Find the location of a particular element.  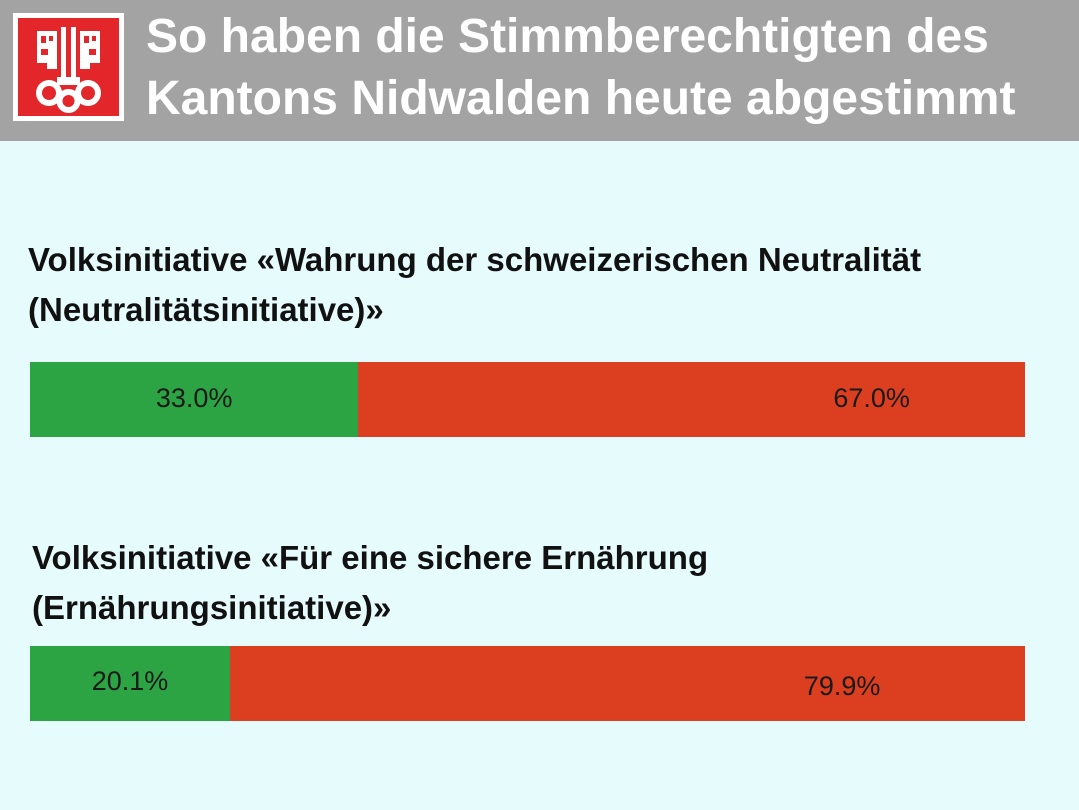

bar-segment-yes: 33.0% is located at coordinates (194, 399).